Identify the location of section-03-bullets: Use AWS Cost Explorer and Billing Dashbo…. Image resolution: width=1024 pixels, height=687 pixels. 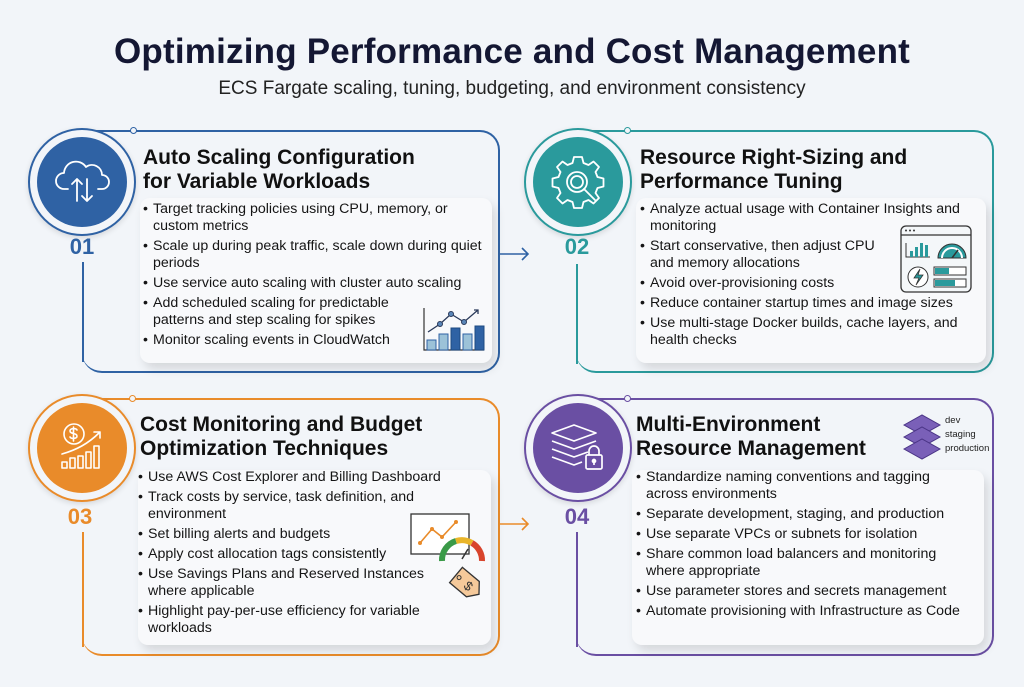
(310, 554).